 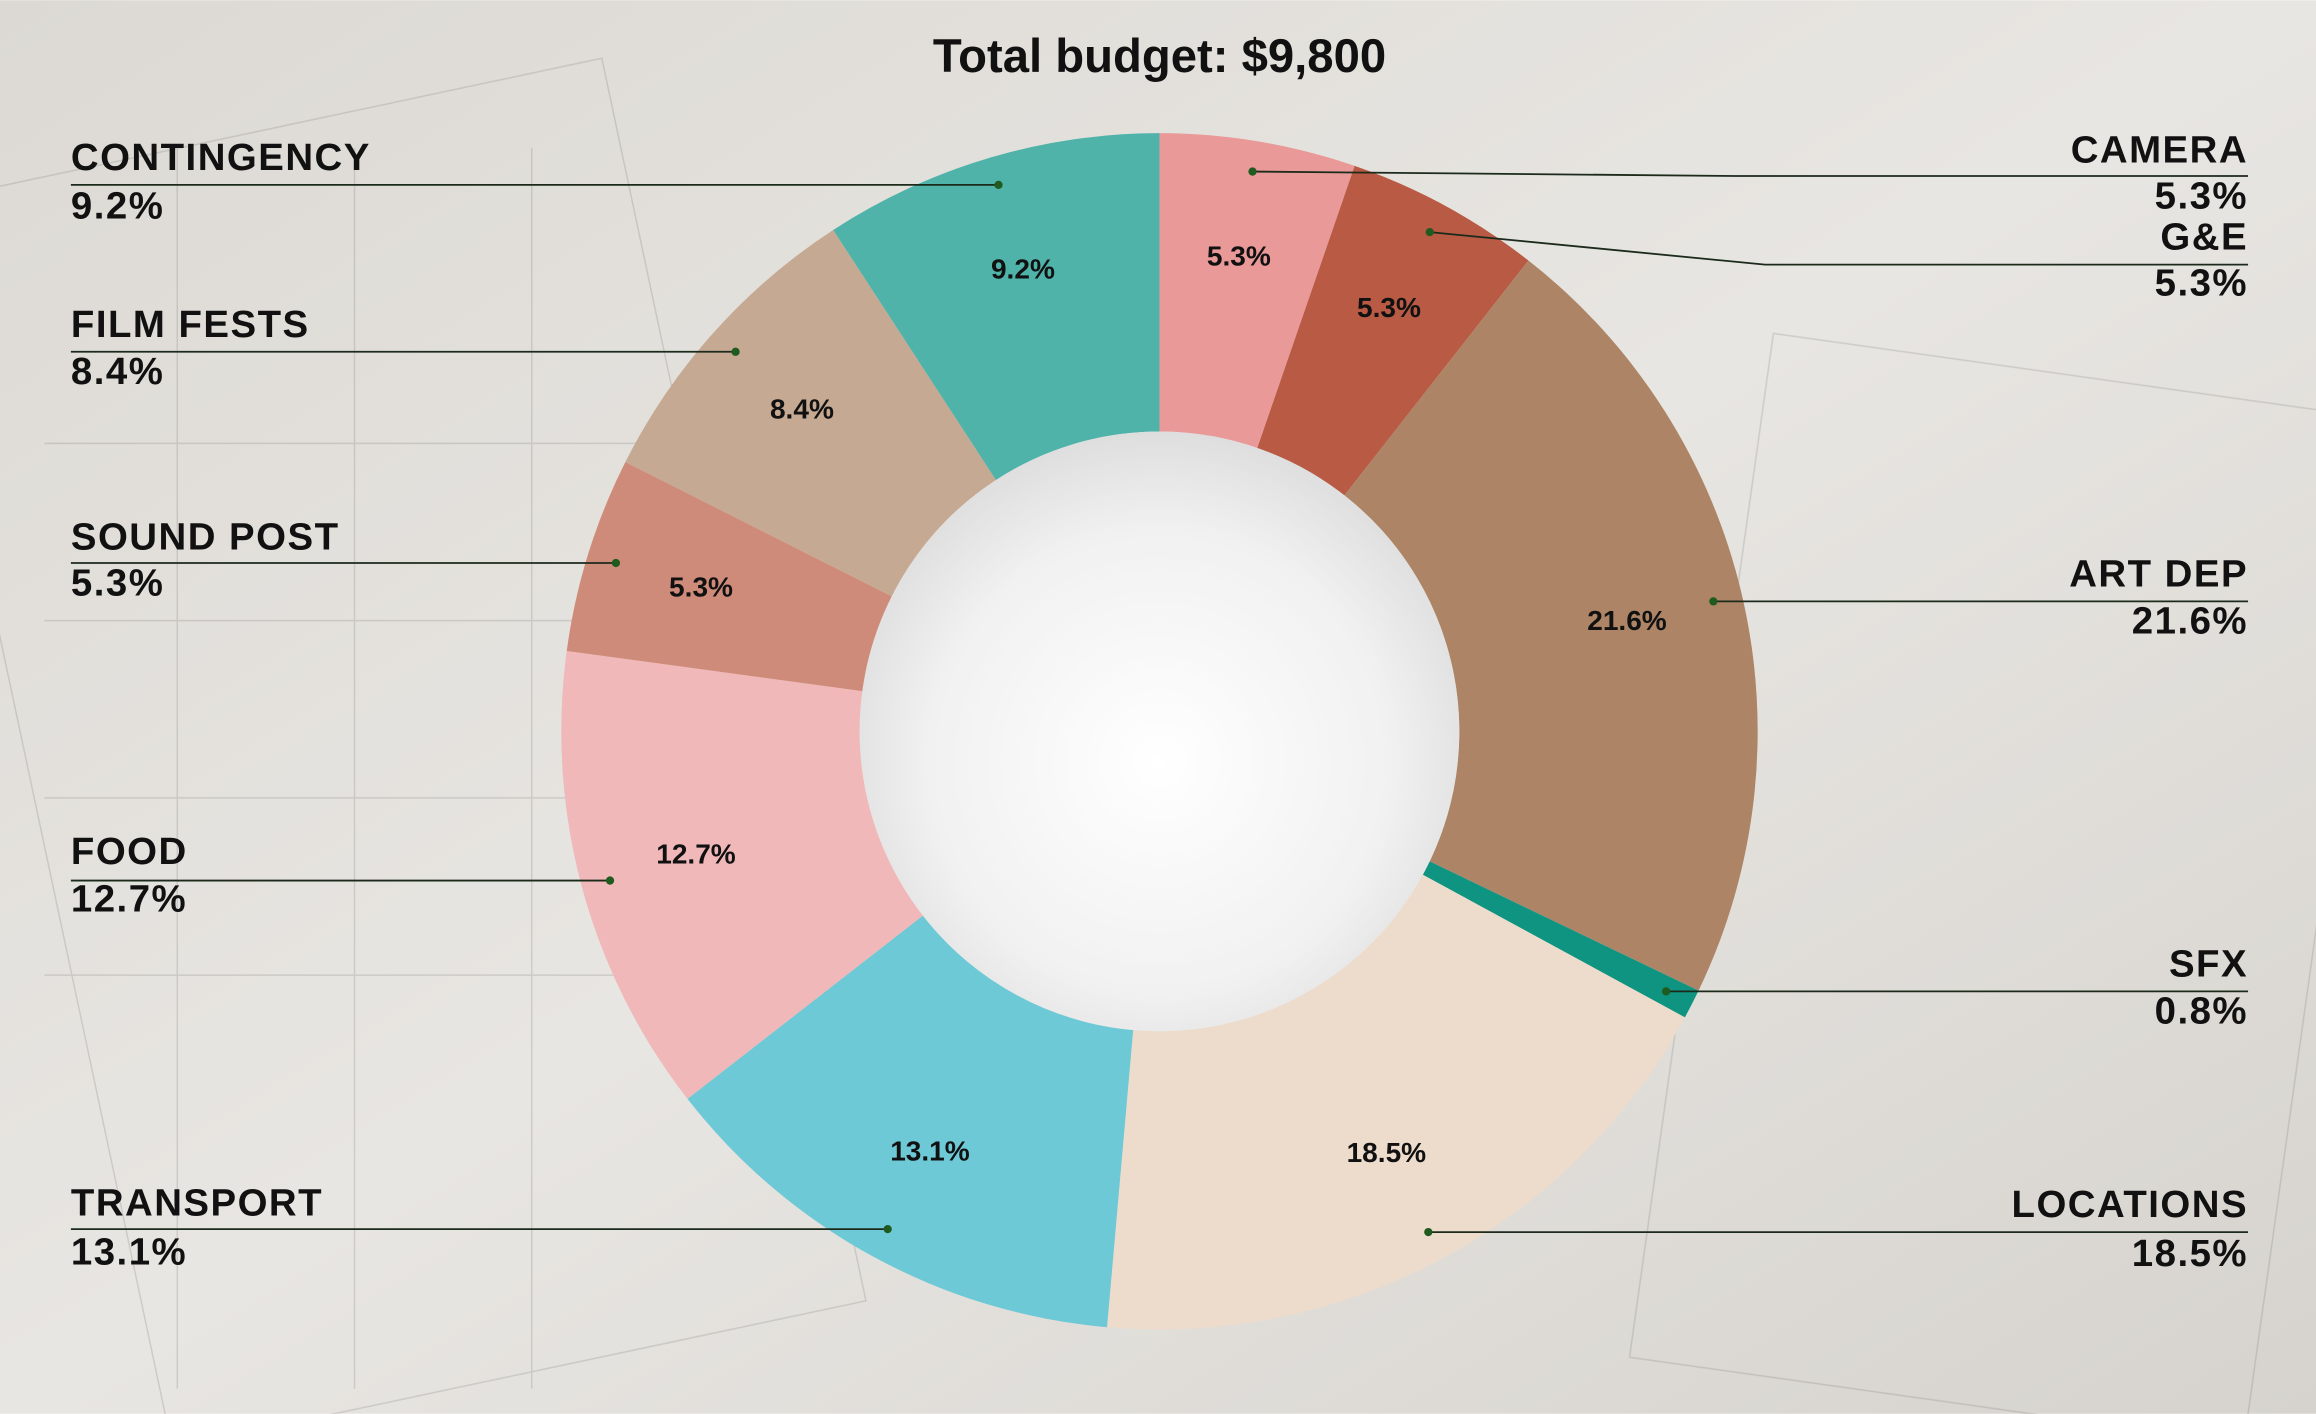 What do you see at coordinates (129, 898) in the screenshot?
I see `legend-value: 12.7%` at bounding box center [129, 898].